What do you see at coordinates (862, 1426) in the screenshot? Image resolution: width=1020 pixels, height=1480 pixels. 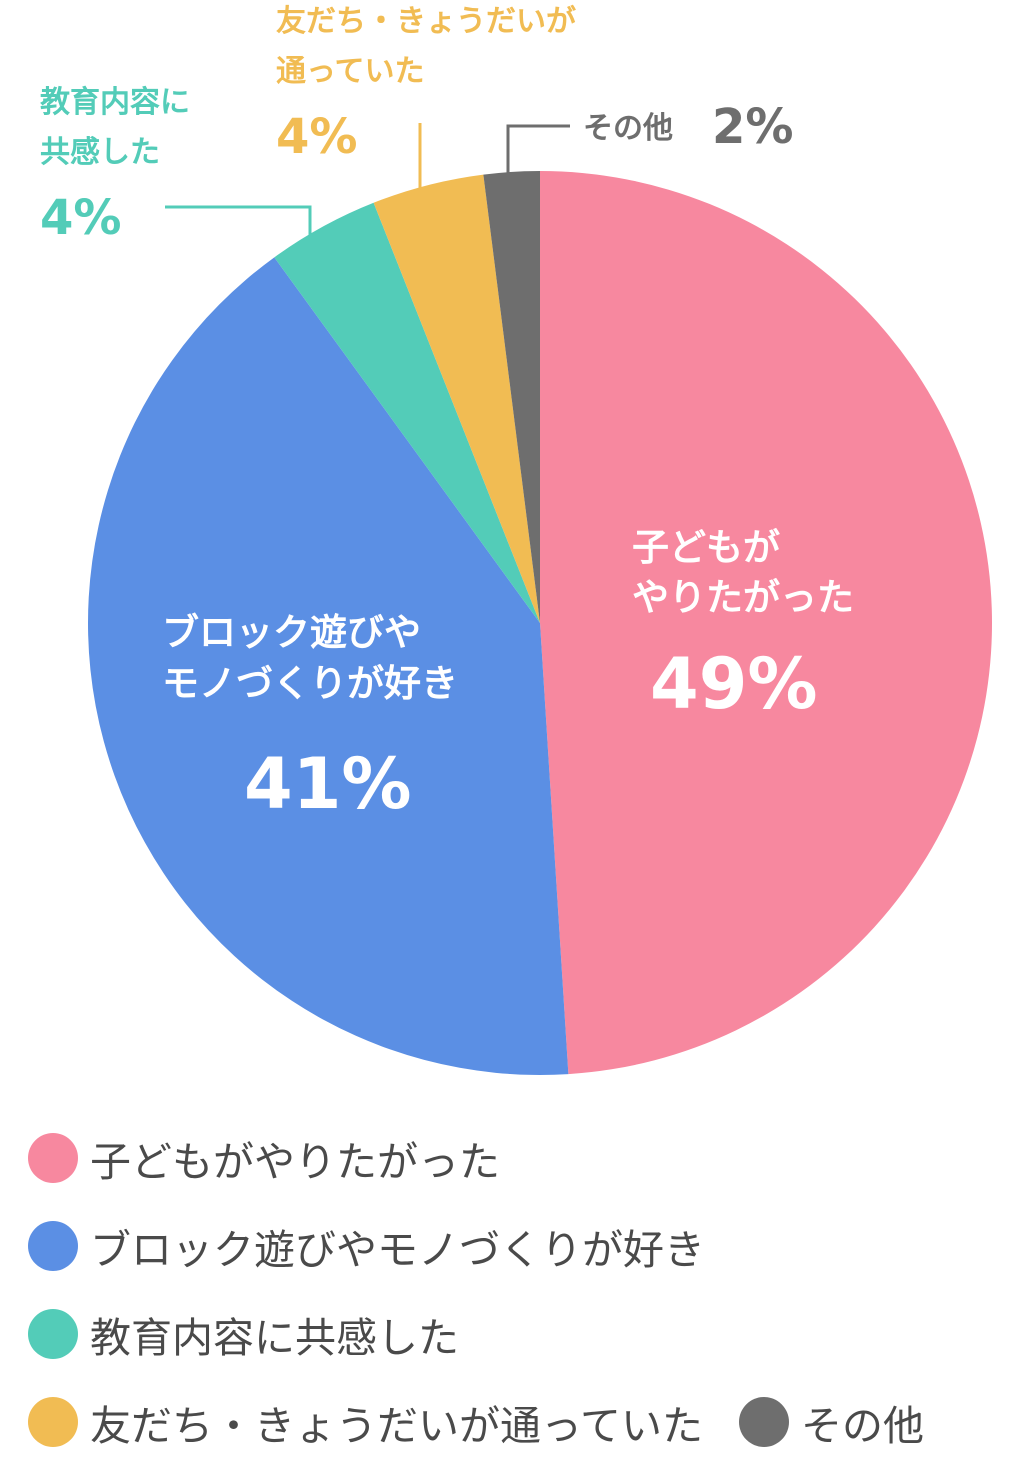 I see `legend-label: その他` at bounding box center [862, 1426].